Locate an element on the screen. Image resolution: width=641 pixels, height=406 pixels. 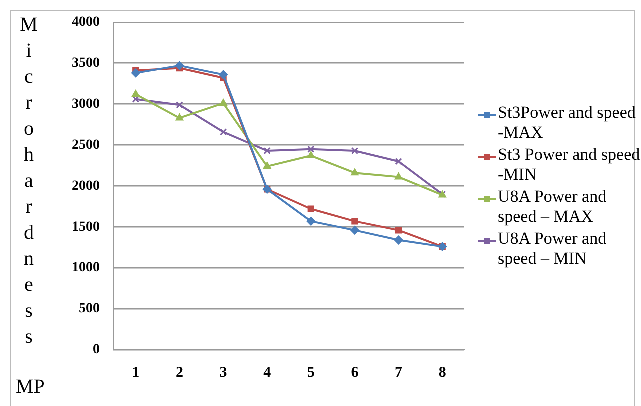
x-tick-label: 3 is located at coordinates (224, 372).